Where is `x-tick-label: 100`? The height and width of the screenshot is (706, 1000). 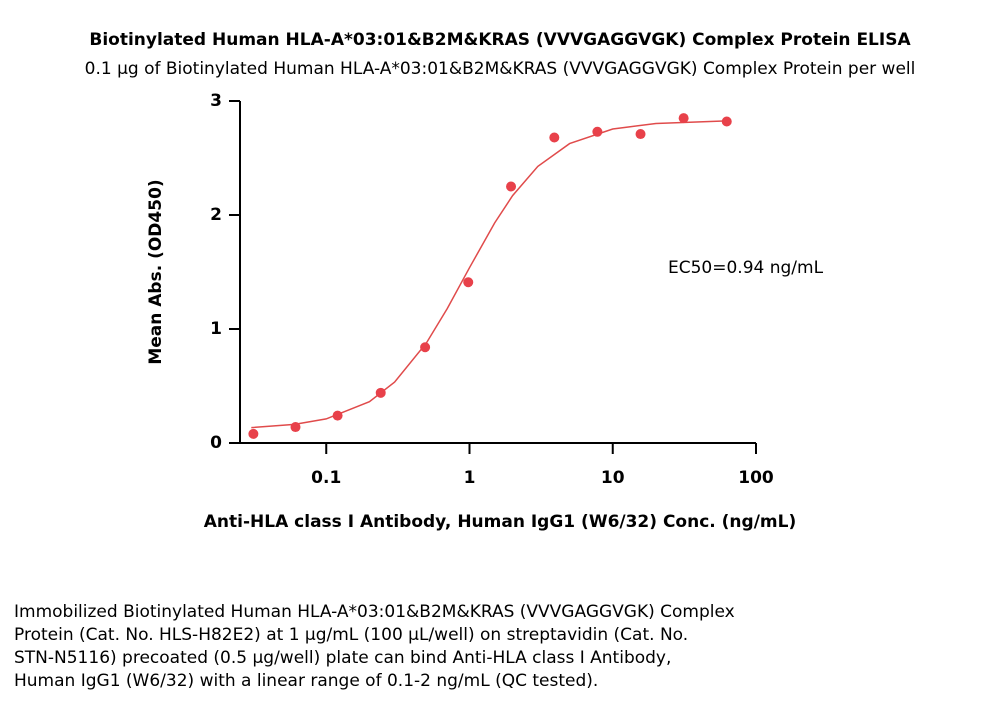 x-tick-label: 100 is located at coordinates (756, 478).